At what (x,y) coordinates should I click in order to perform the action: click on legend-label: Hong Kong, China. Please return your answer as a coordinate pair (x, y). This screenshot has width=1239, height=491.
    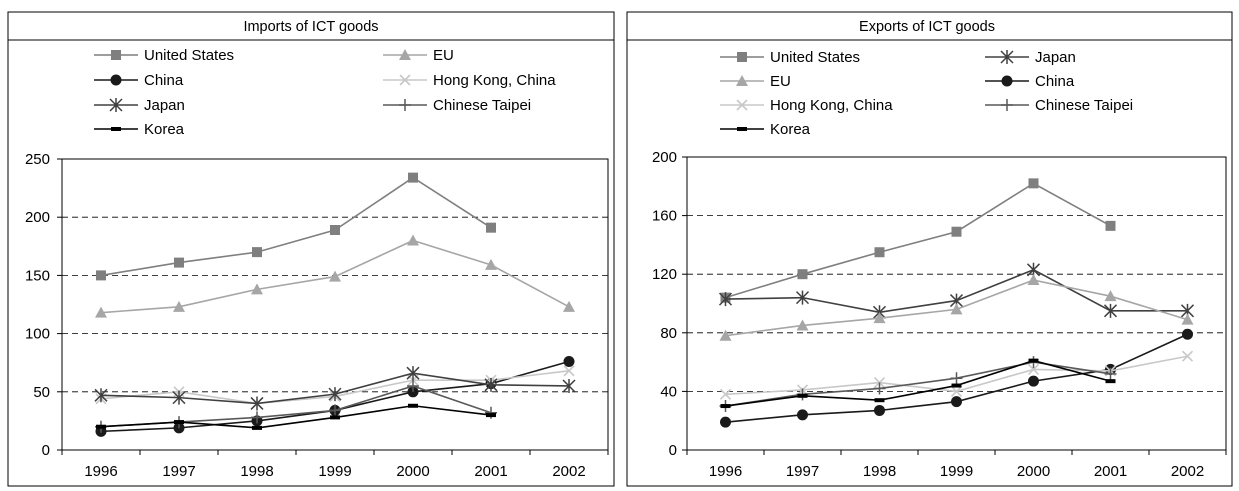
    Looking at the image, I should click on (494, 80).